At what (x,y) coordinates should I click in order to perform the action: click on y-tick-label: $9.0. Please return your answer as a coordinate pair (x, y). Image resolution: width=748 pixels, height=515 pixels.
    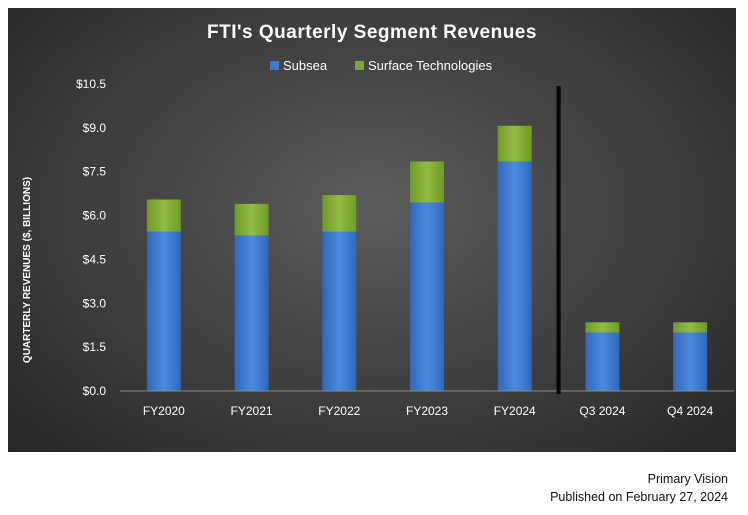
    Looking at the image, I should click on (95, 128).